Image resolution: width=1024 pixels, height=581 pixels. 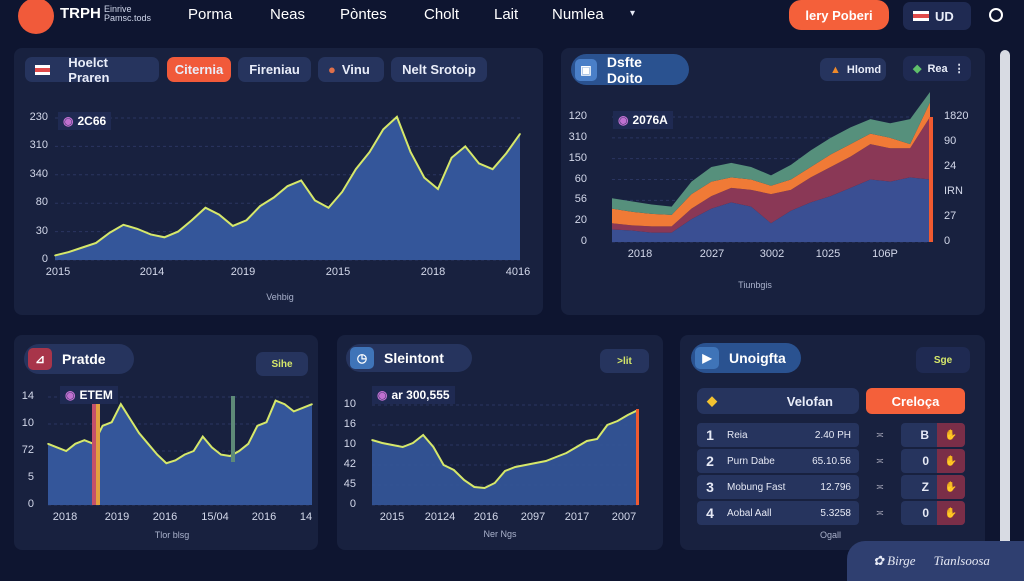 I want to click on tab-label: Hoelct Praren, so click(x=89, y=69).